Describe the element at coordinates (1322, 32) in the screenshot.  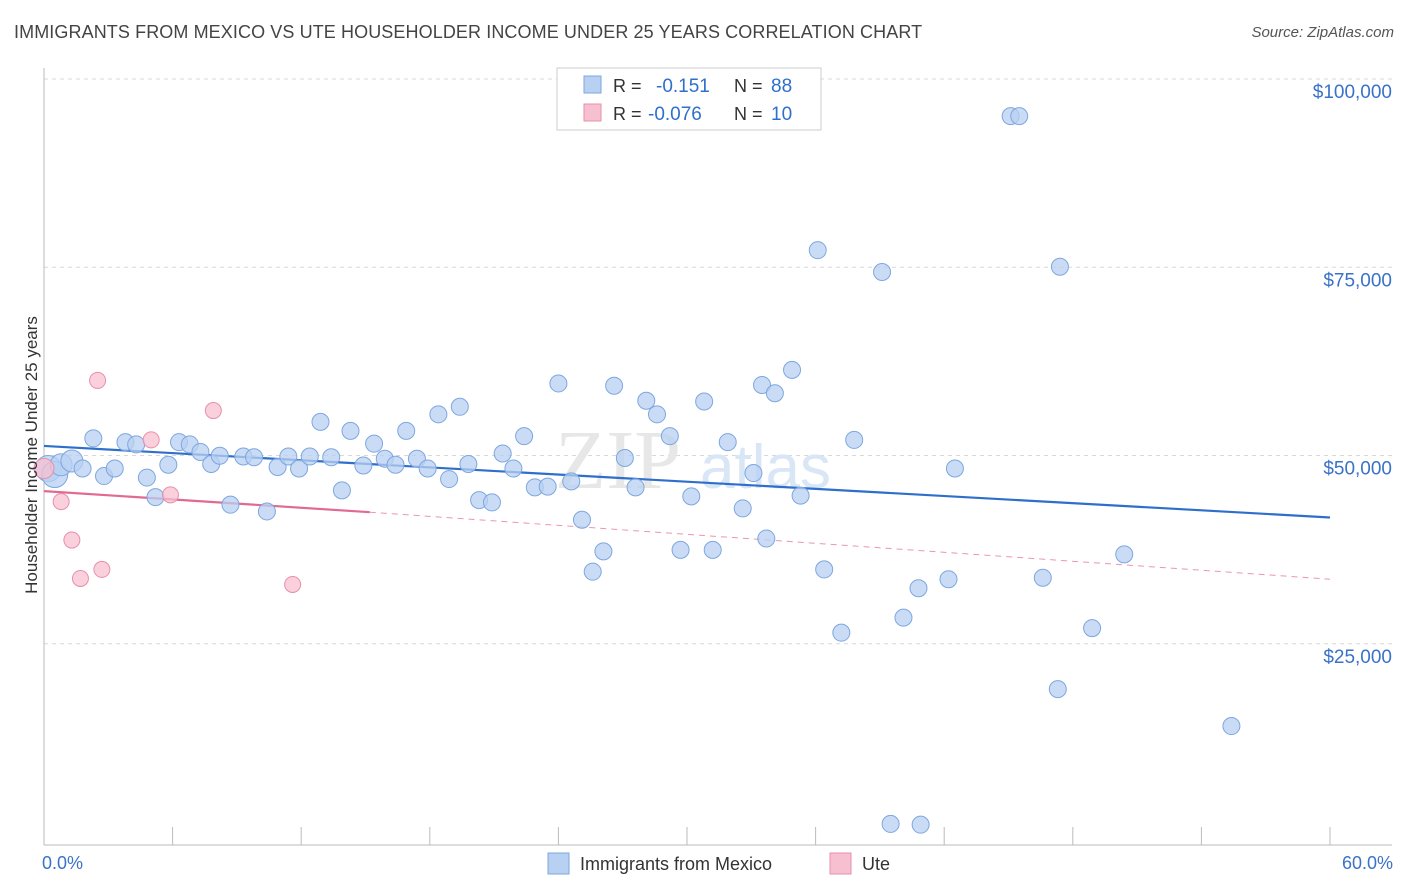
I see `source-credit: Source: ZipAtlas.com` at that location.